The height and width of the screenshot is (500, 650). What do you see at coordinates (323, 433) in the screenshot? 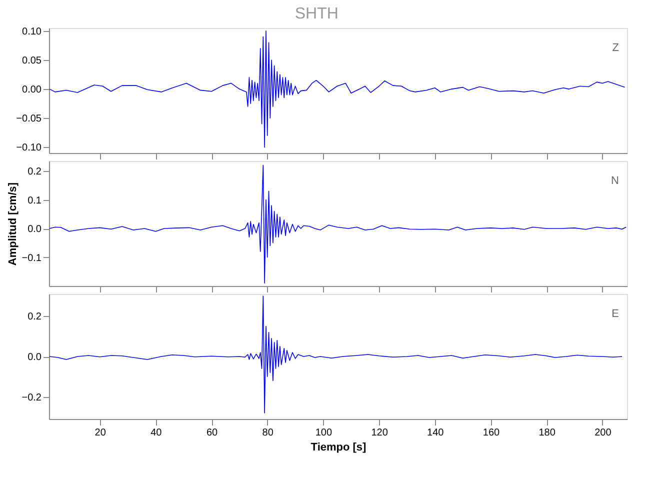
I see `x-tick-label: 100` at bounding box center [323, 433].